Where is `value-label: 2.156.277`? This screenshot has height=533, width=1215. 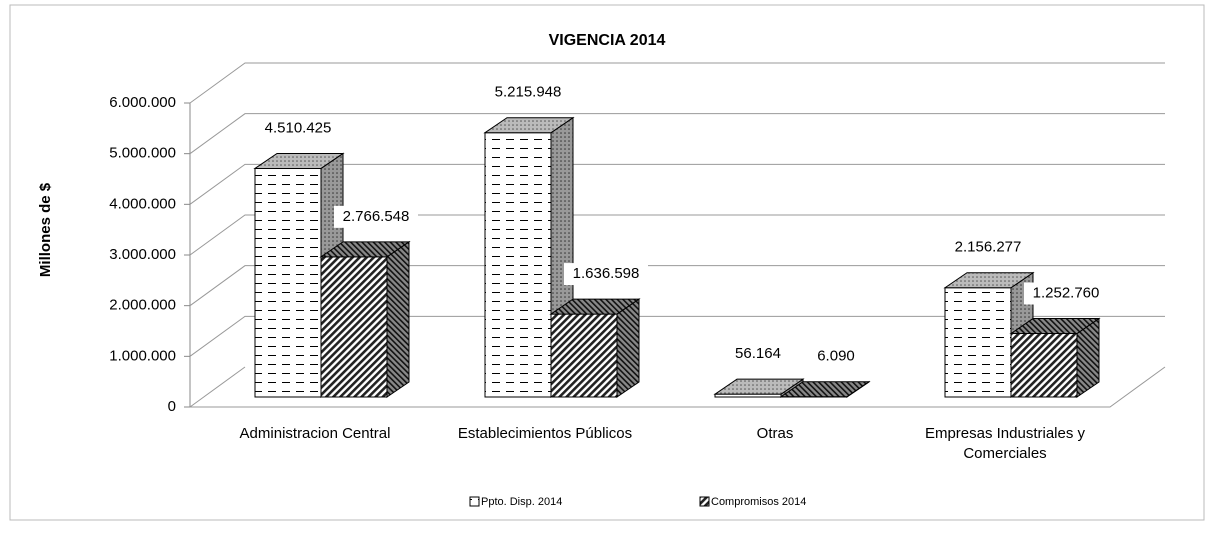 value-label: 2.156.277 is located at coordinates (988, 247).